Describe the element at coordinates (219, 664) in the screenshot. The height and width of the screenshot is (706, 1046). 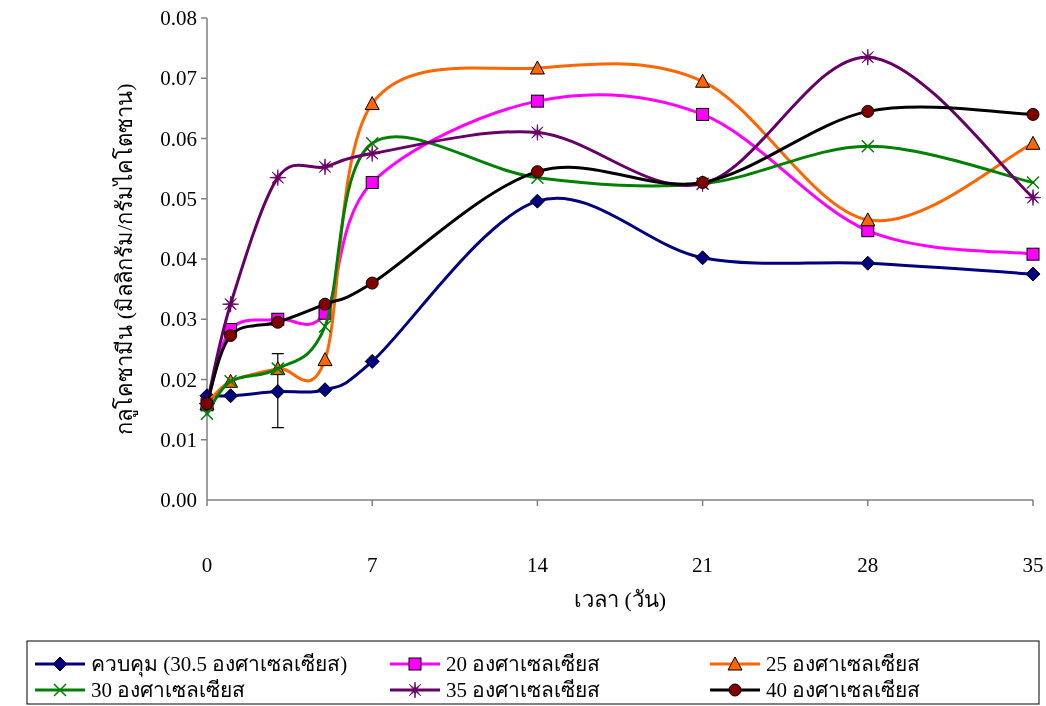
I see `legend-label: ควบคุม (30.5 องศาเซลเซียส)` at that location.